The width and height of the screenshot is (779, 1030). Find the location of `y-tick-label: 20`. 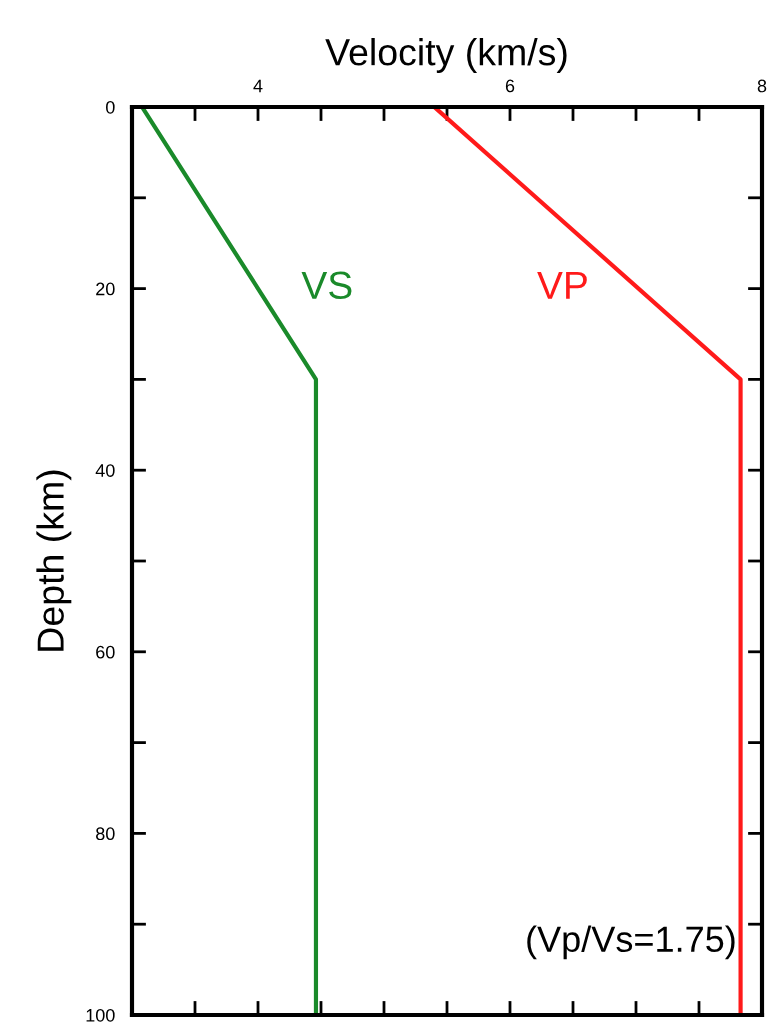

y-tick-label: 20 is located at coordinates (105, 289).